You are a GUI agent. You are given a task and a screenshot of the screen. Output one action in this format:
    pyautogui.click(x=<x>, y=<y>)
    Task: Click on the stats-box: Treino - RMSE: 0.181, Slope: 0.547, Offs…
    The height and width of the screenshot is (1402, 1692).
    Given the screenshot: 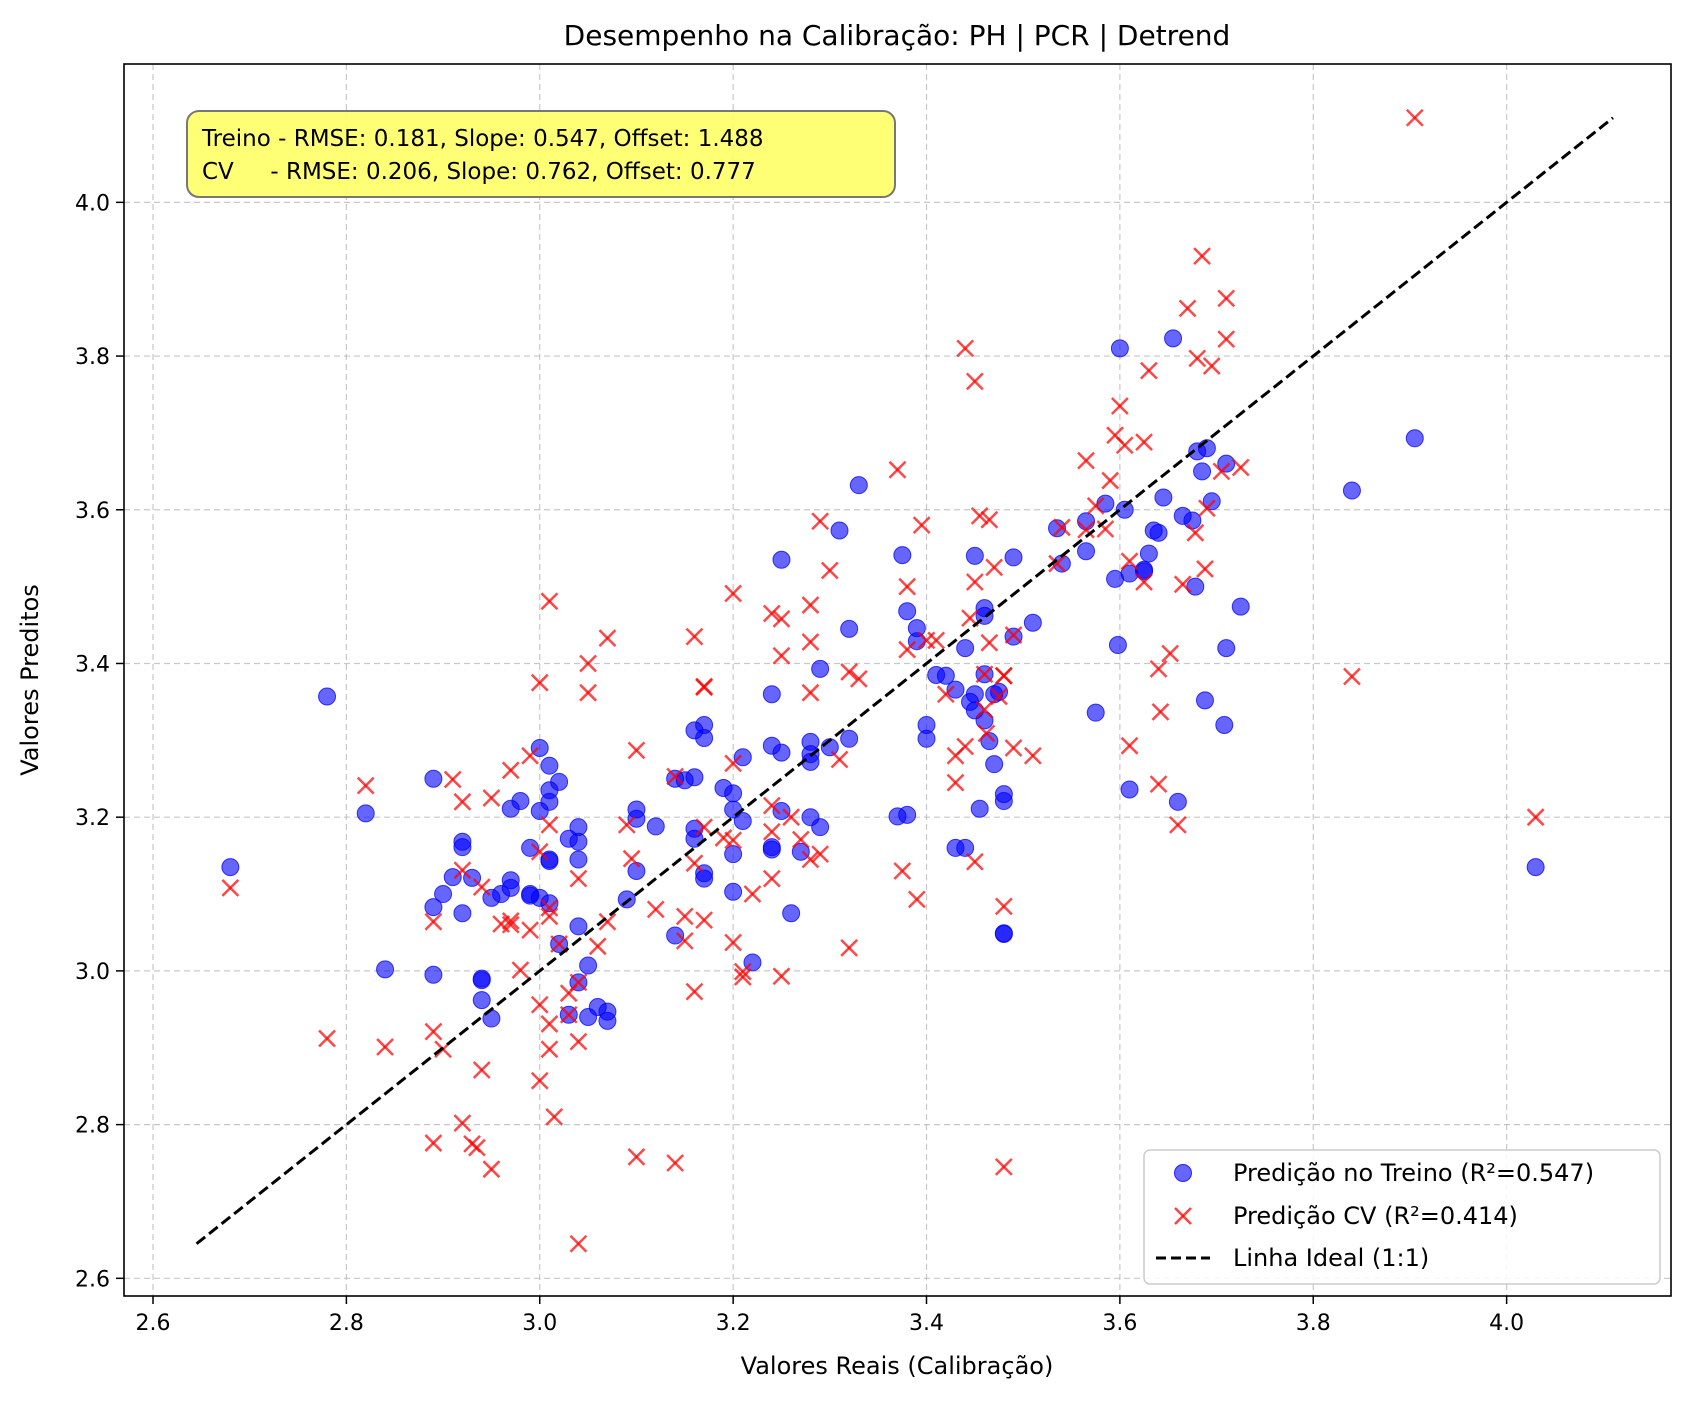 What is the action you would take?
    pyautogui.click(x=541, y=154)
    